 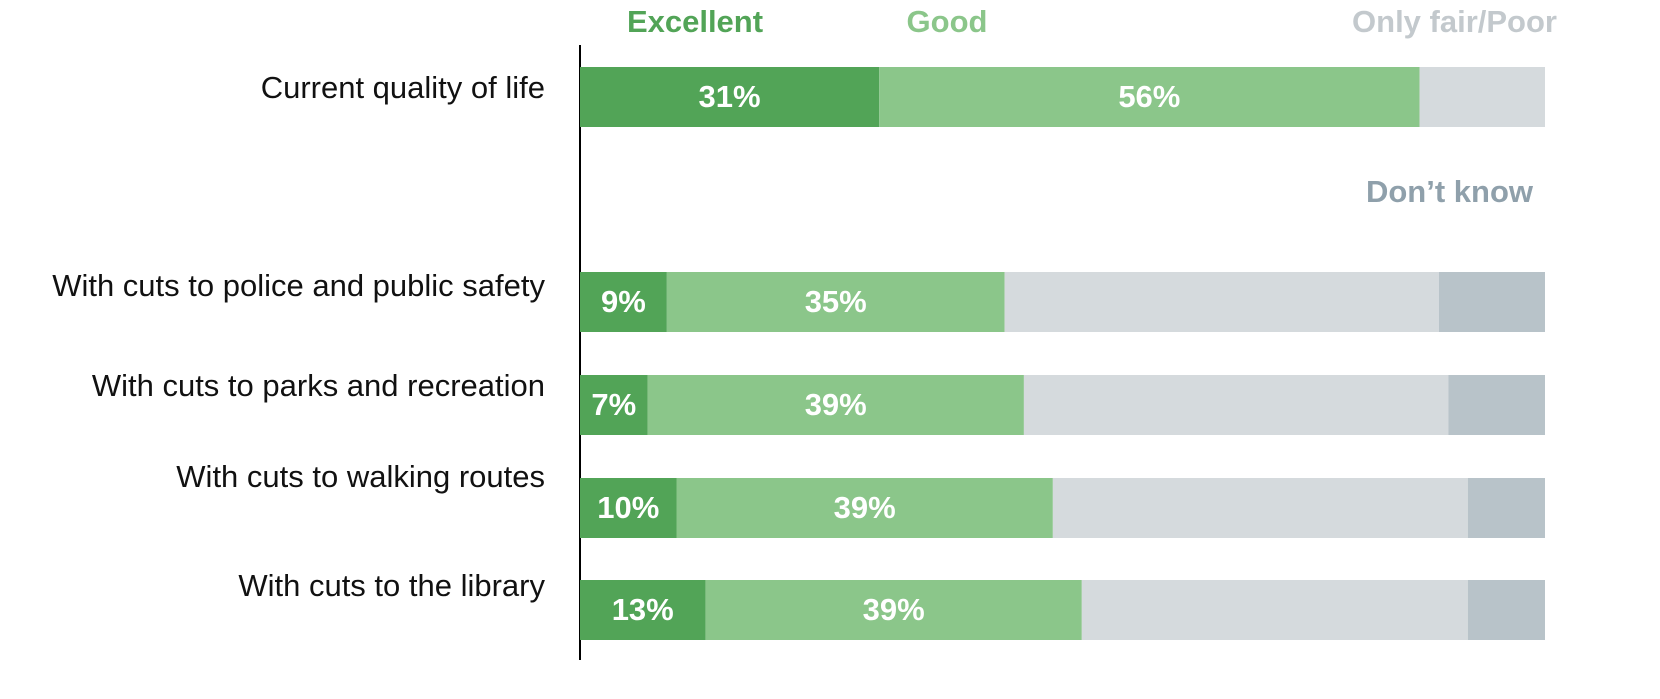 I want to click on value-label: 7%, so click(x=613, y=404).